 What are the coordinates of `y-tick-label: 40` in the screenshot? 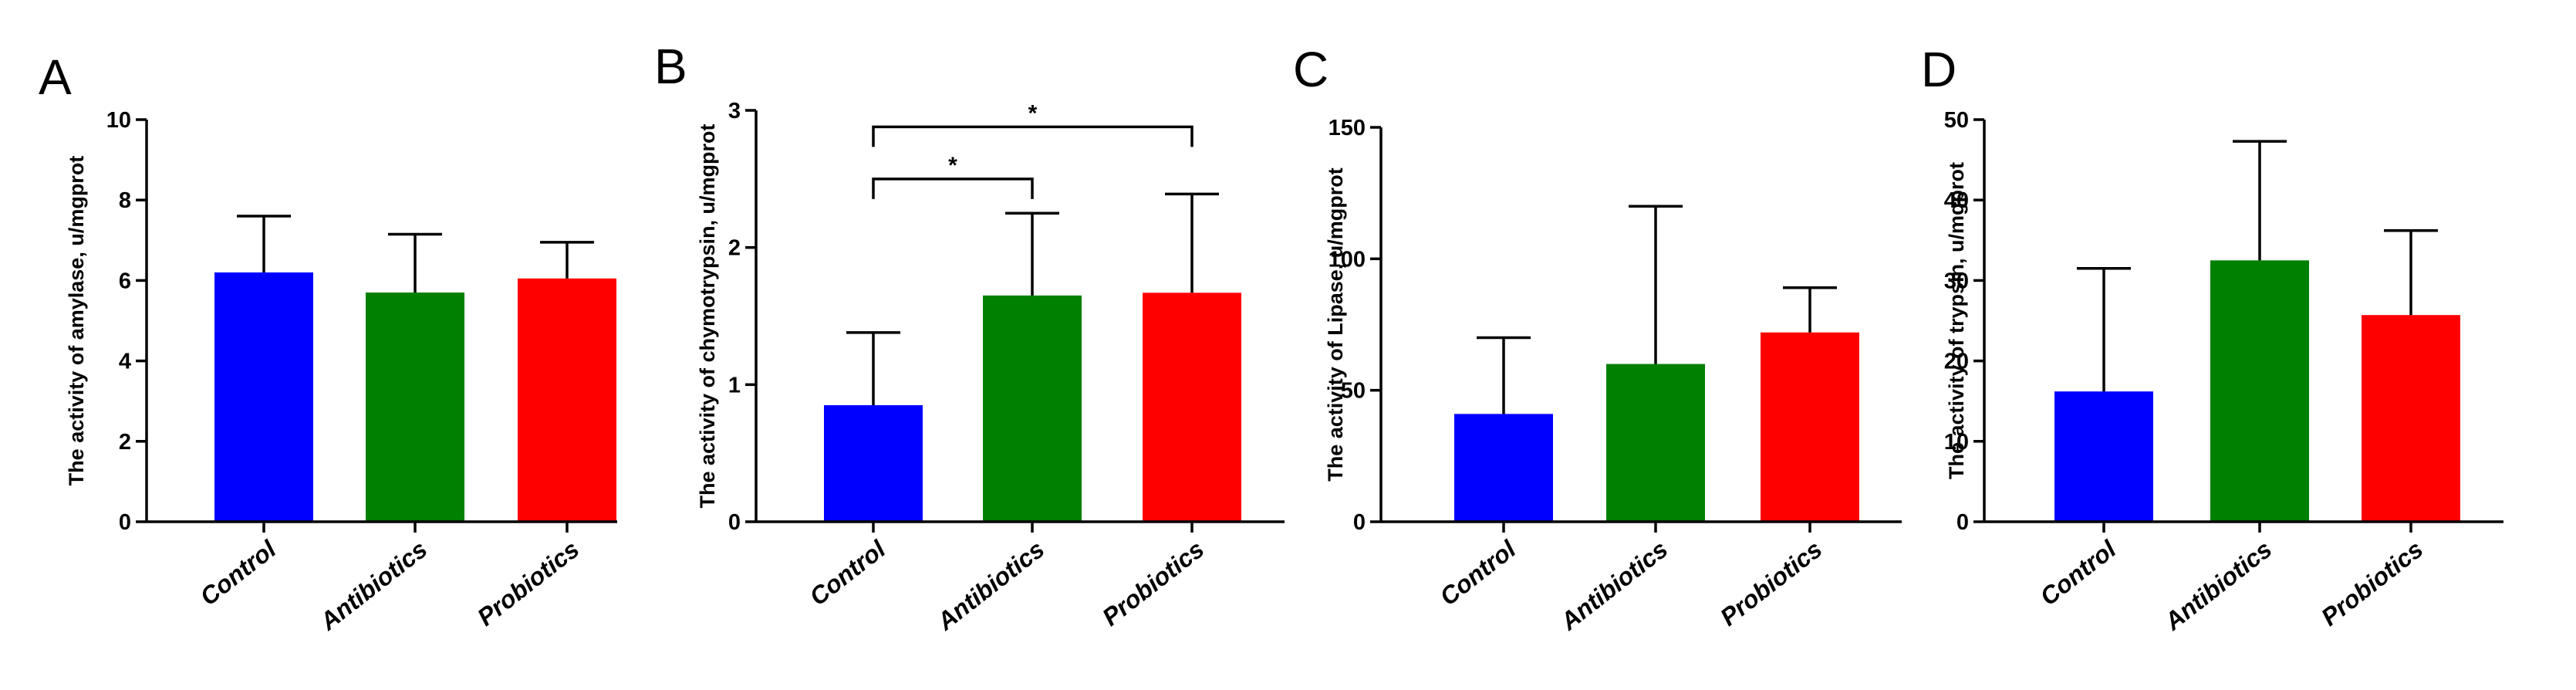 It's located at (1957, 201).